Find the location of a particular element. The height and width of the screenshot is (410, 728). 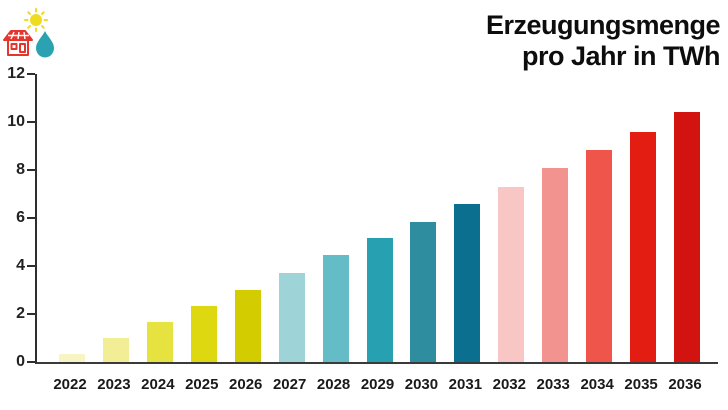

x-label-2030: 2030 is located at coordinates (421, 384).